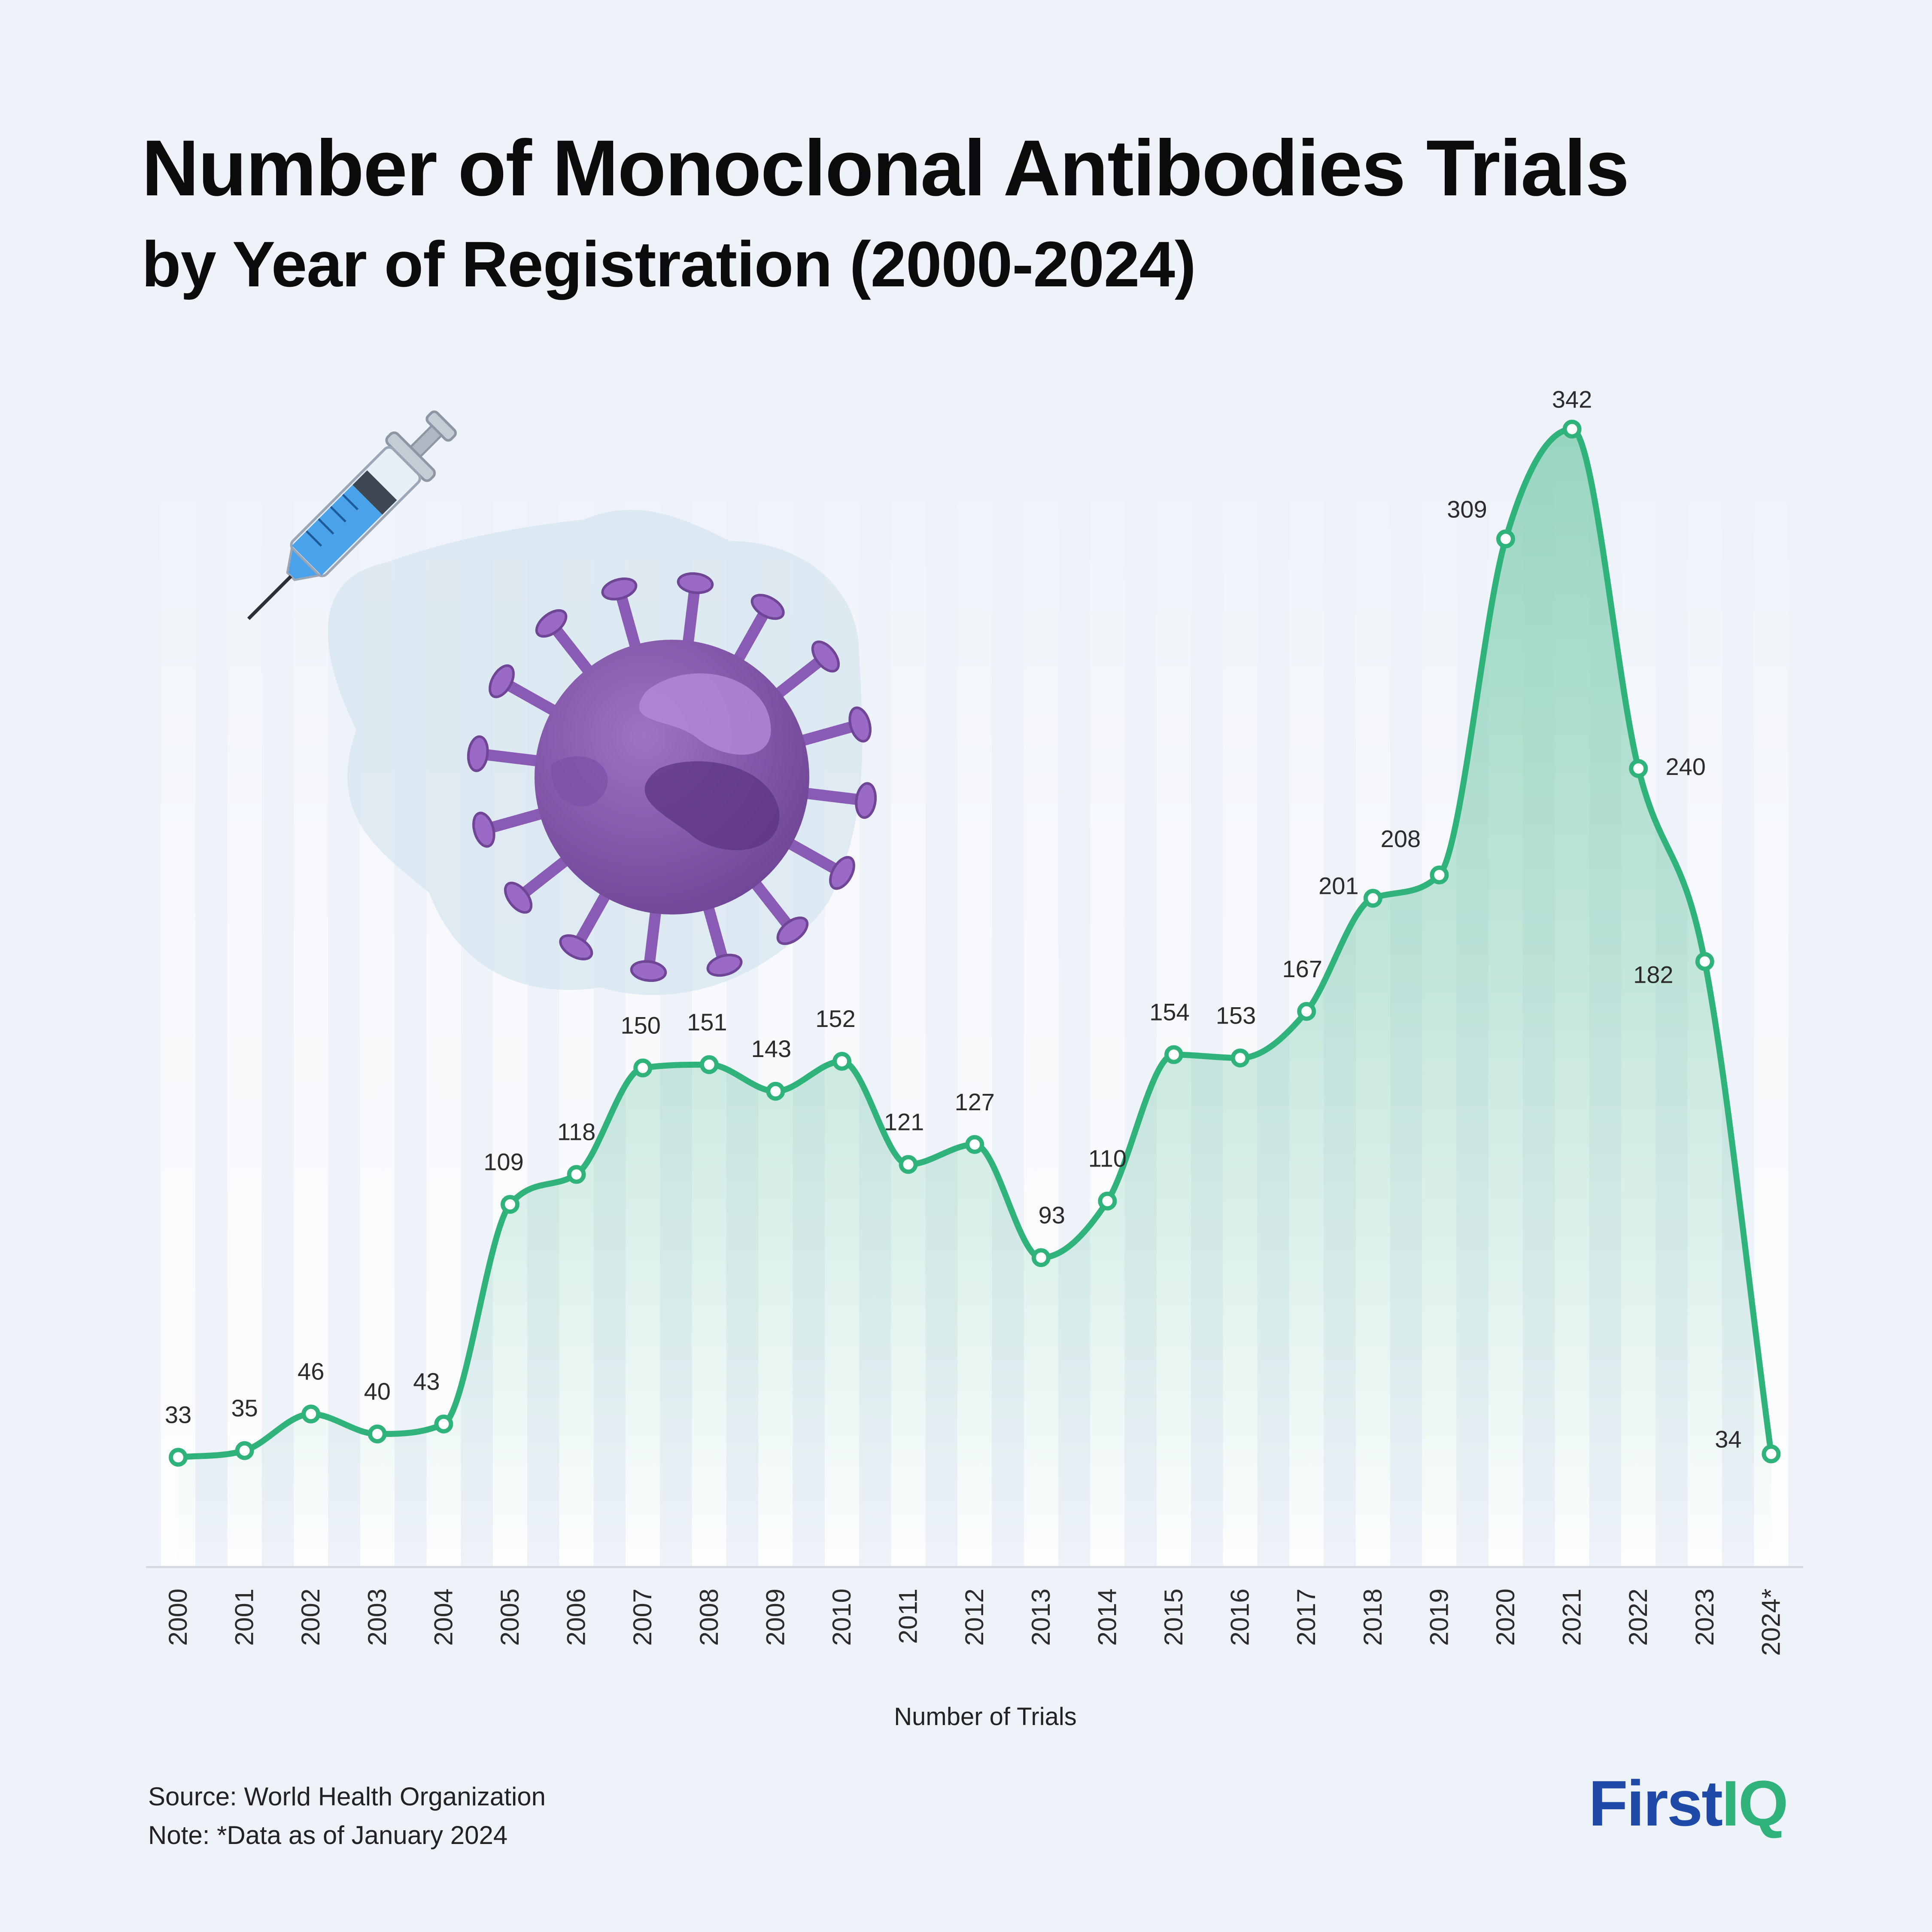  Describe the element at coordinates (510, 1617) in the screenshot. I see `x-tick-label: 2005` at that location.